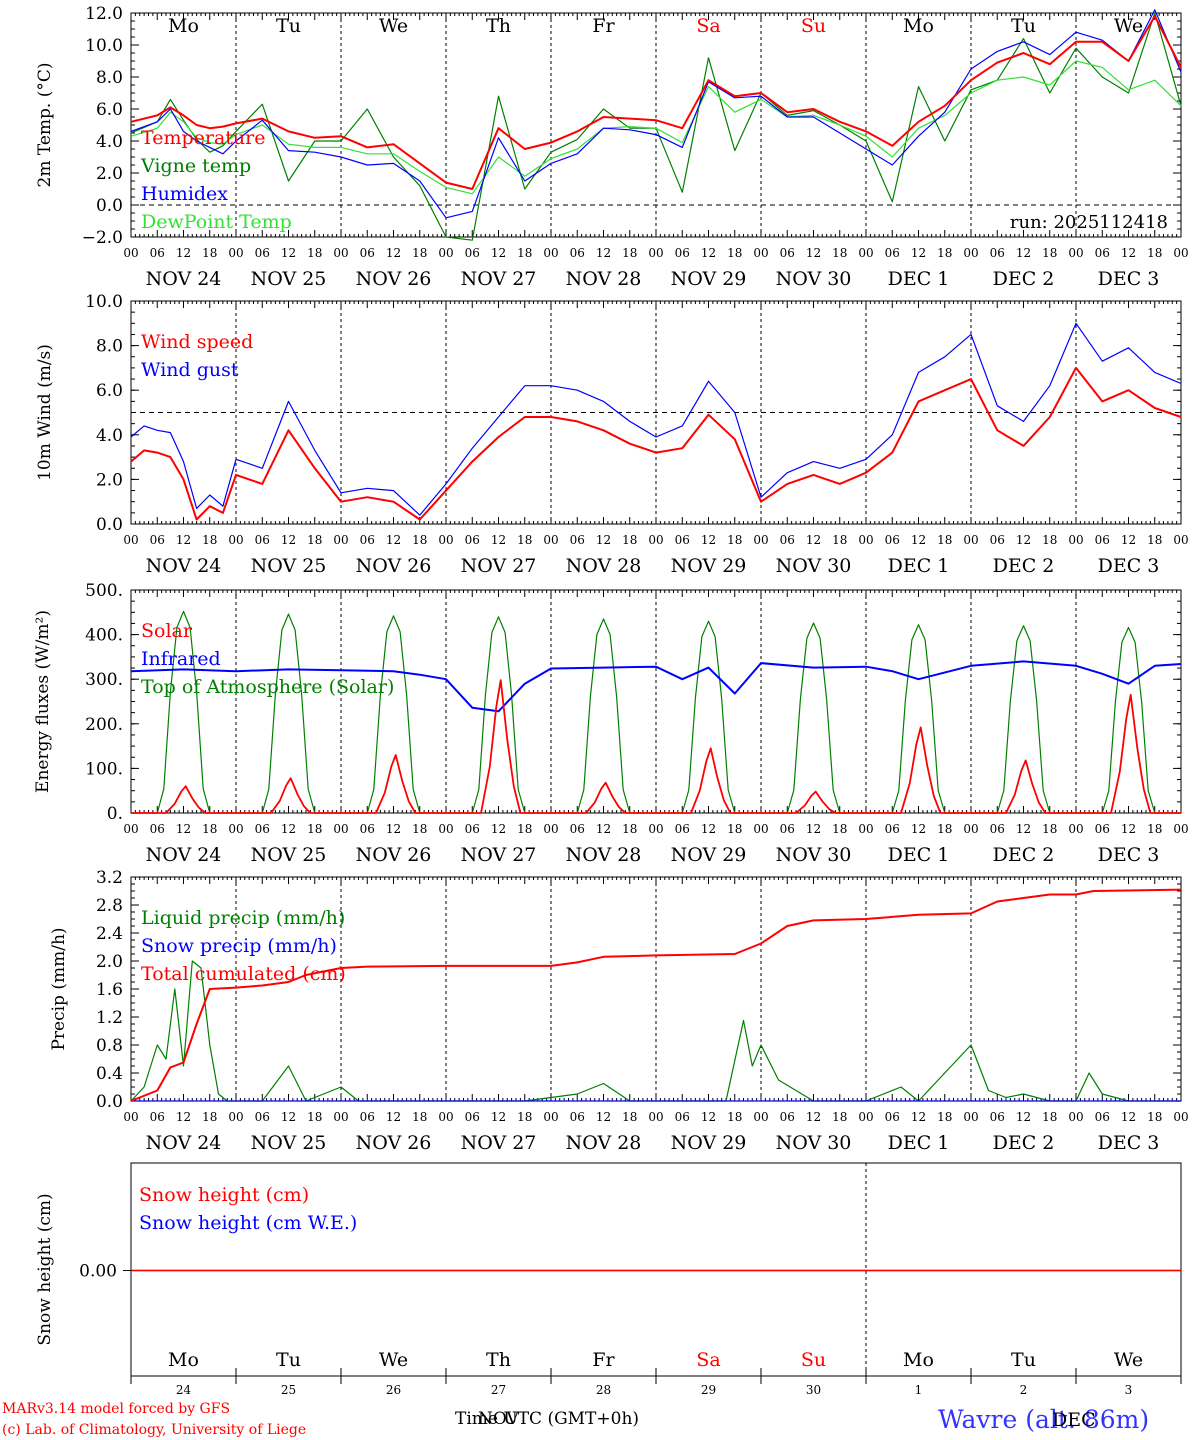 This screenshot has width=1194, height=1440. Describe the element at coordinates (109, 1102) in the screenshot. I see `precip-y-tick-label: 0.0` at that location.